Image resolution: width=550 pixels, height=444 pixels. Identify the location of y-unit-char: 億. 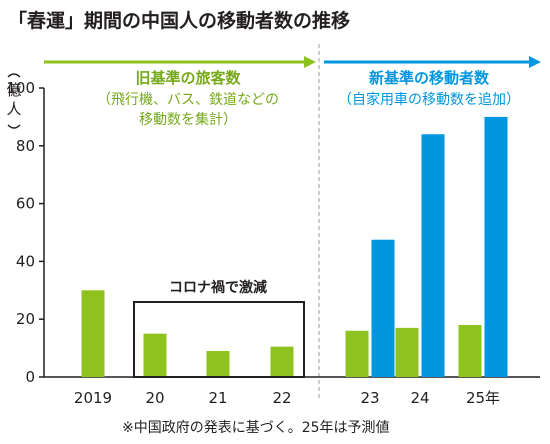
(13, 90).